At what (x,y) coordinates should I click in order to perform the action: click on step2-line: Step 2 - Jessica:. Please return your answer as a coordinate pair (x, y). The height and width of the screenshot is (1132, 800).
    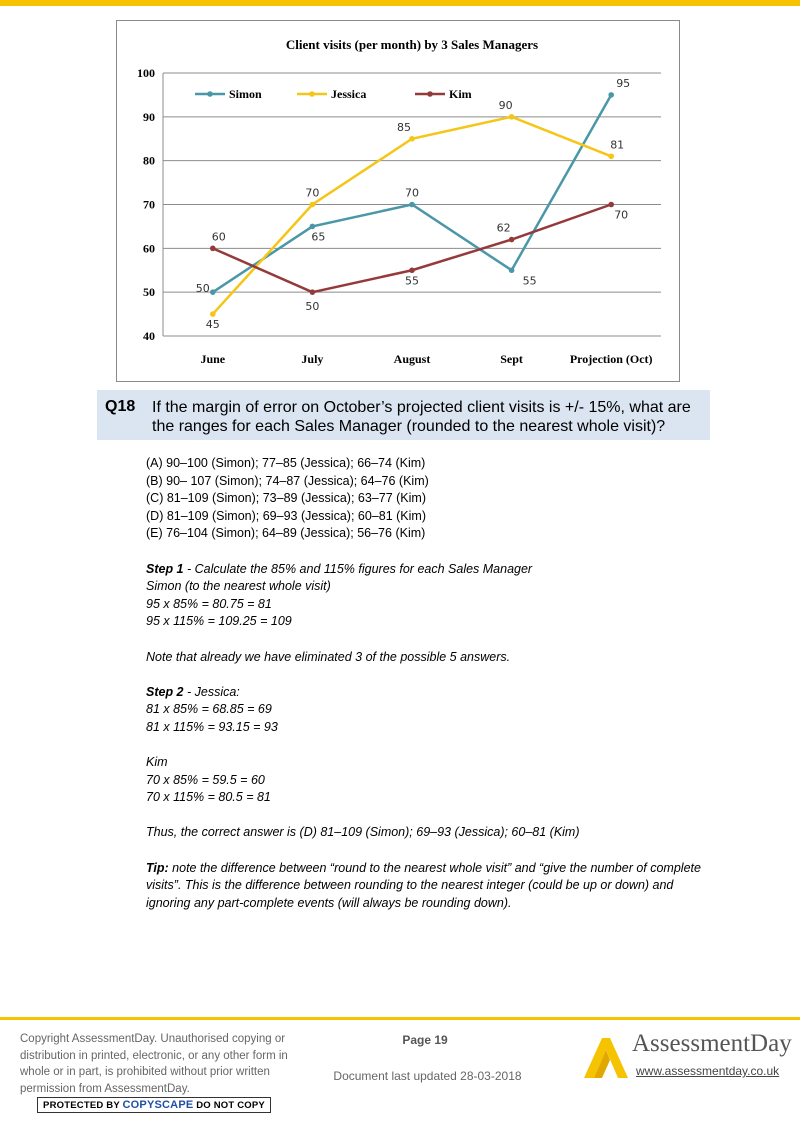
    Looking at the image, I should click on (426, 693).